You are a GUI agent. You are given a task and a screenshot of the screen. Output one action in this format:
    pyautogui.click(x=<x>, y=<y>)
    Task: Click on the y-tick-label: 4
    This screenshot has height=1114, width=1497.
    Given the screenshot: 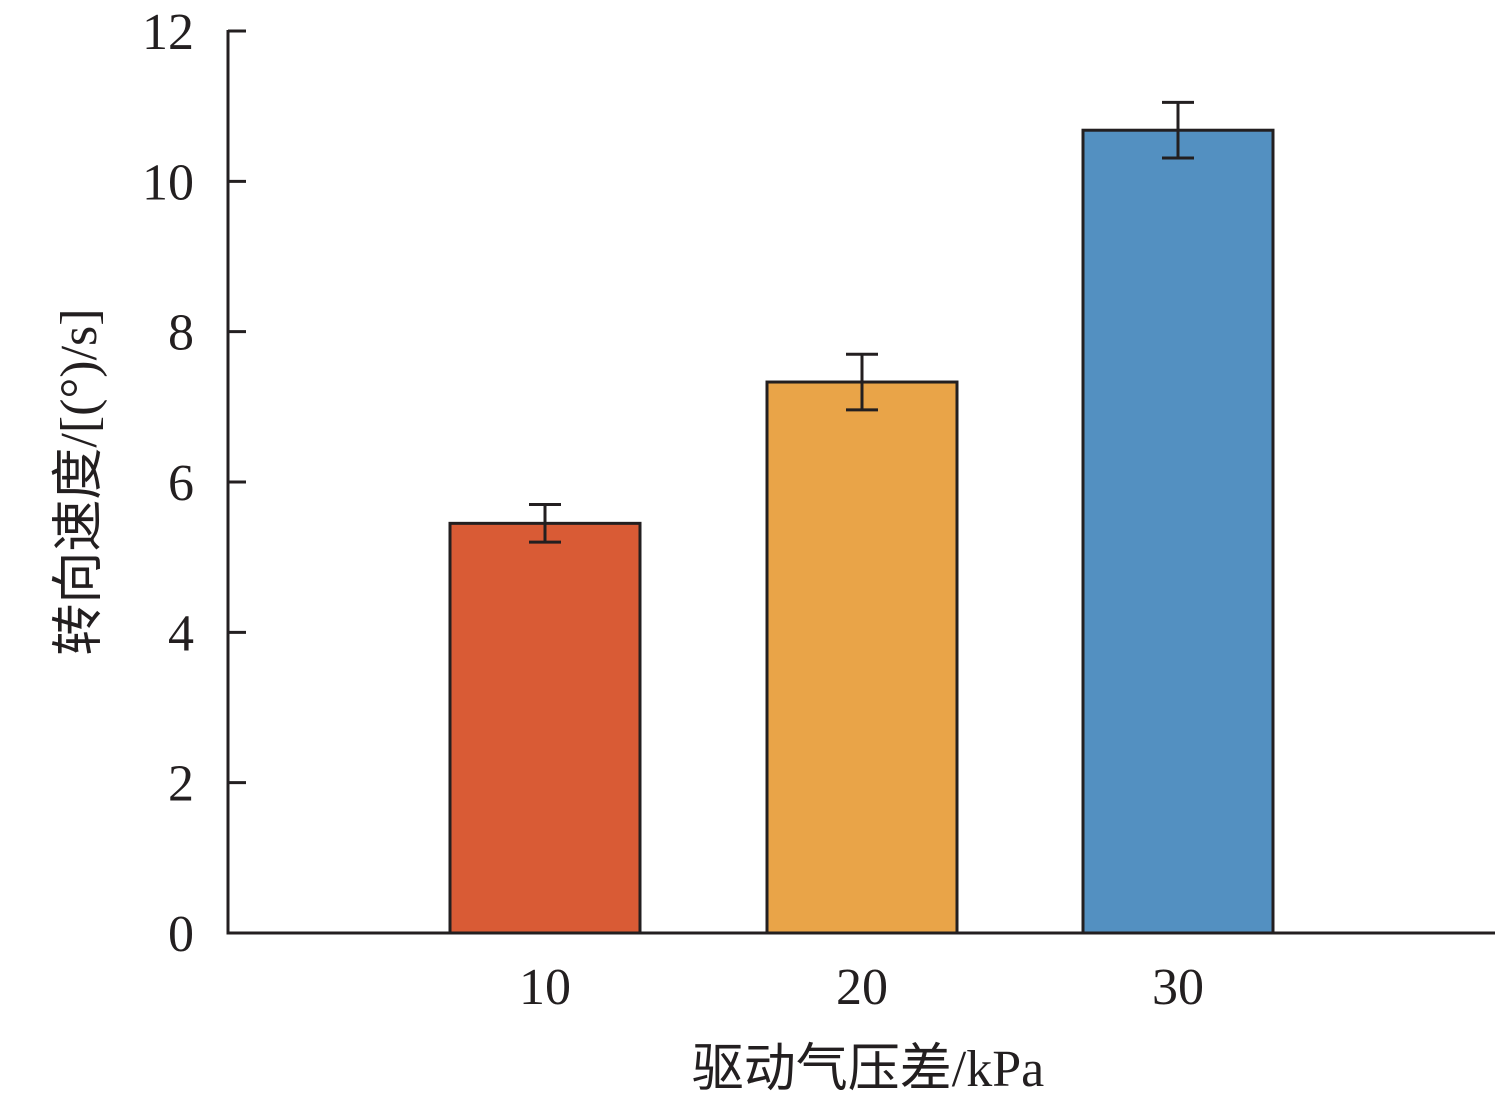 What is the action you would take?
    pyautogui.click(x=181, y=633)
    